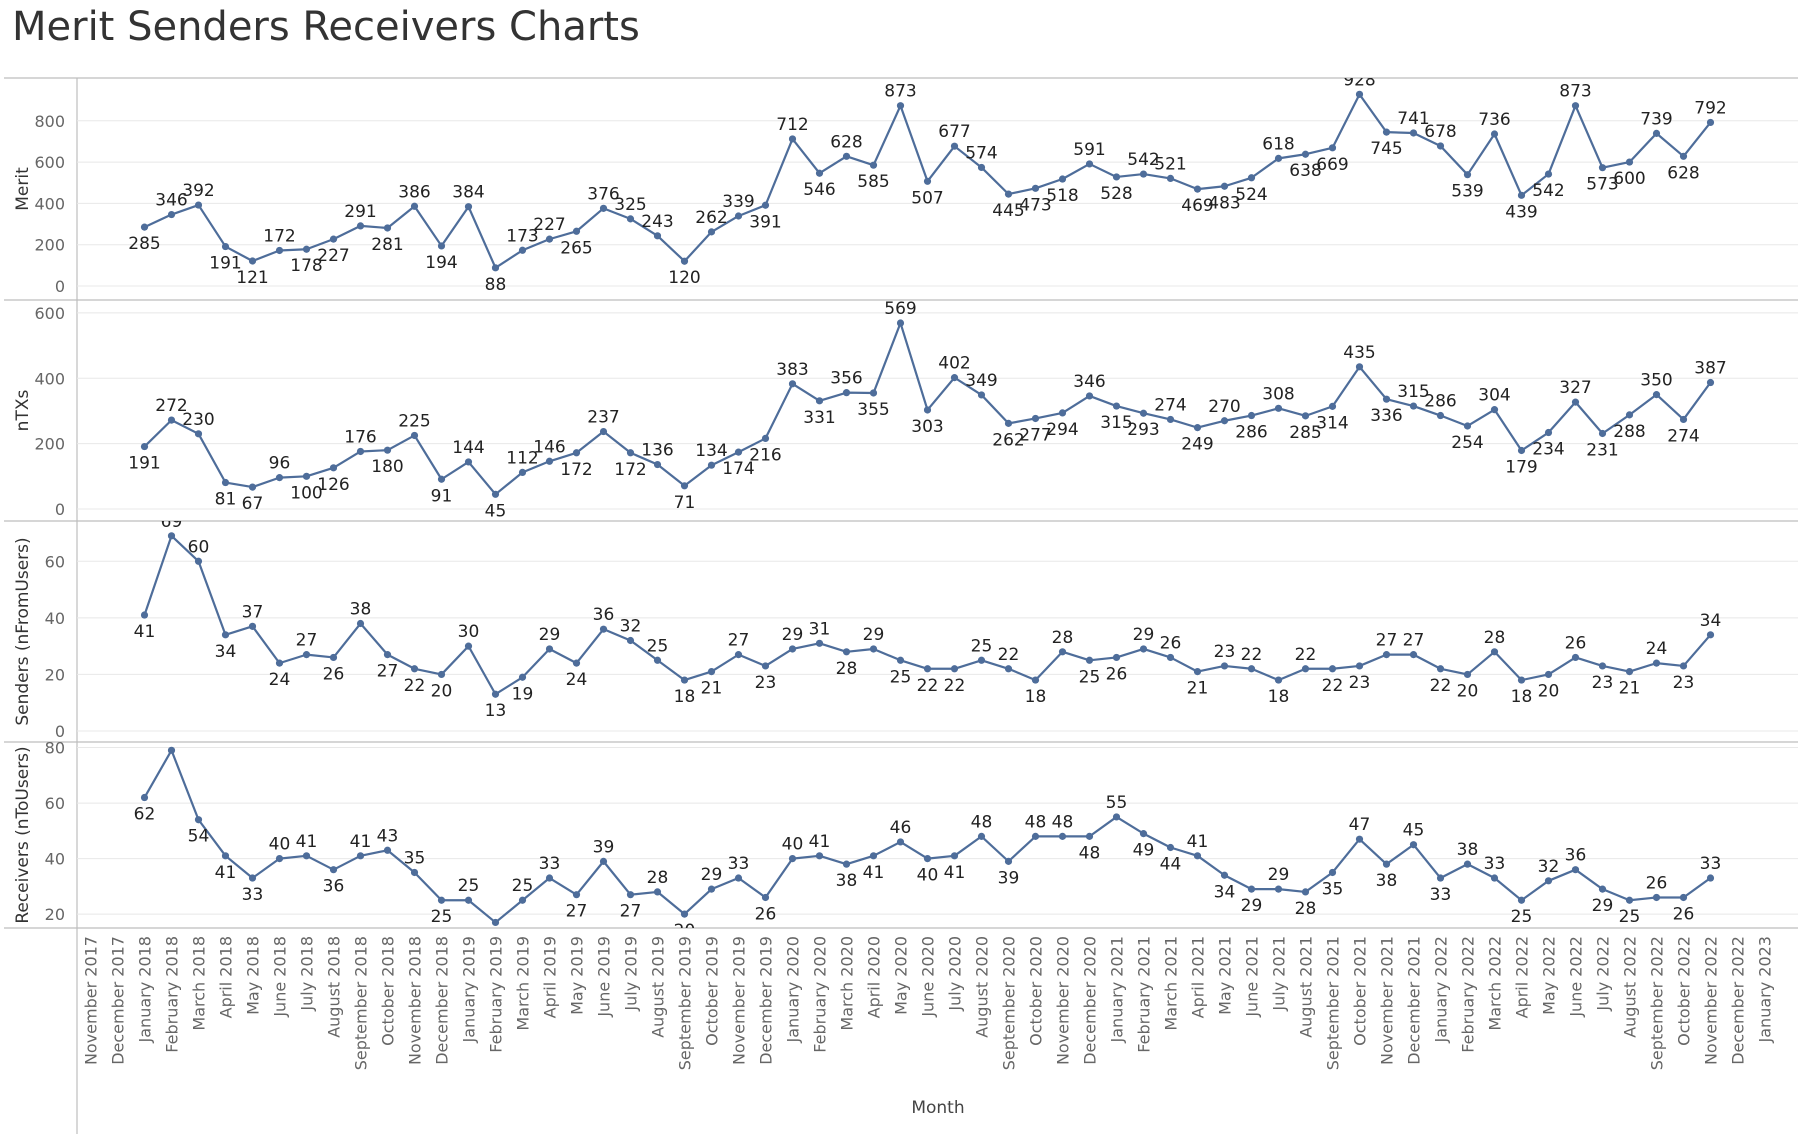 This screenshot has width=1798, height=1134. I want to click on data-label: 43, so click(388, 836).